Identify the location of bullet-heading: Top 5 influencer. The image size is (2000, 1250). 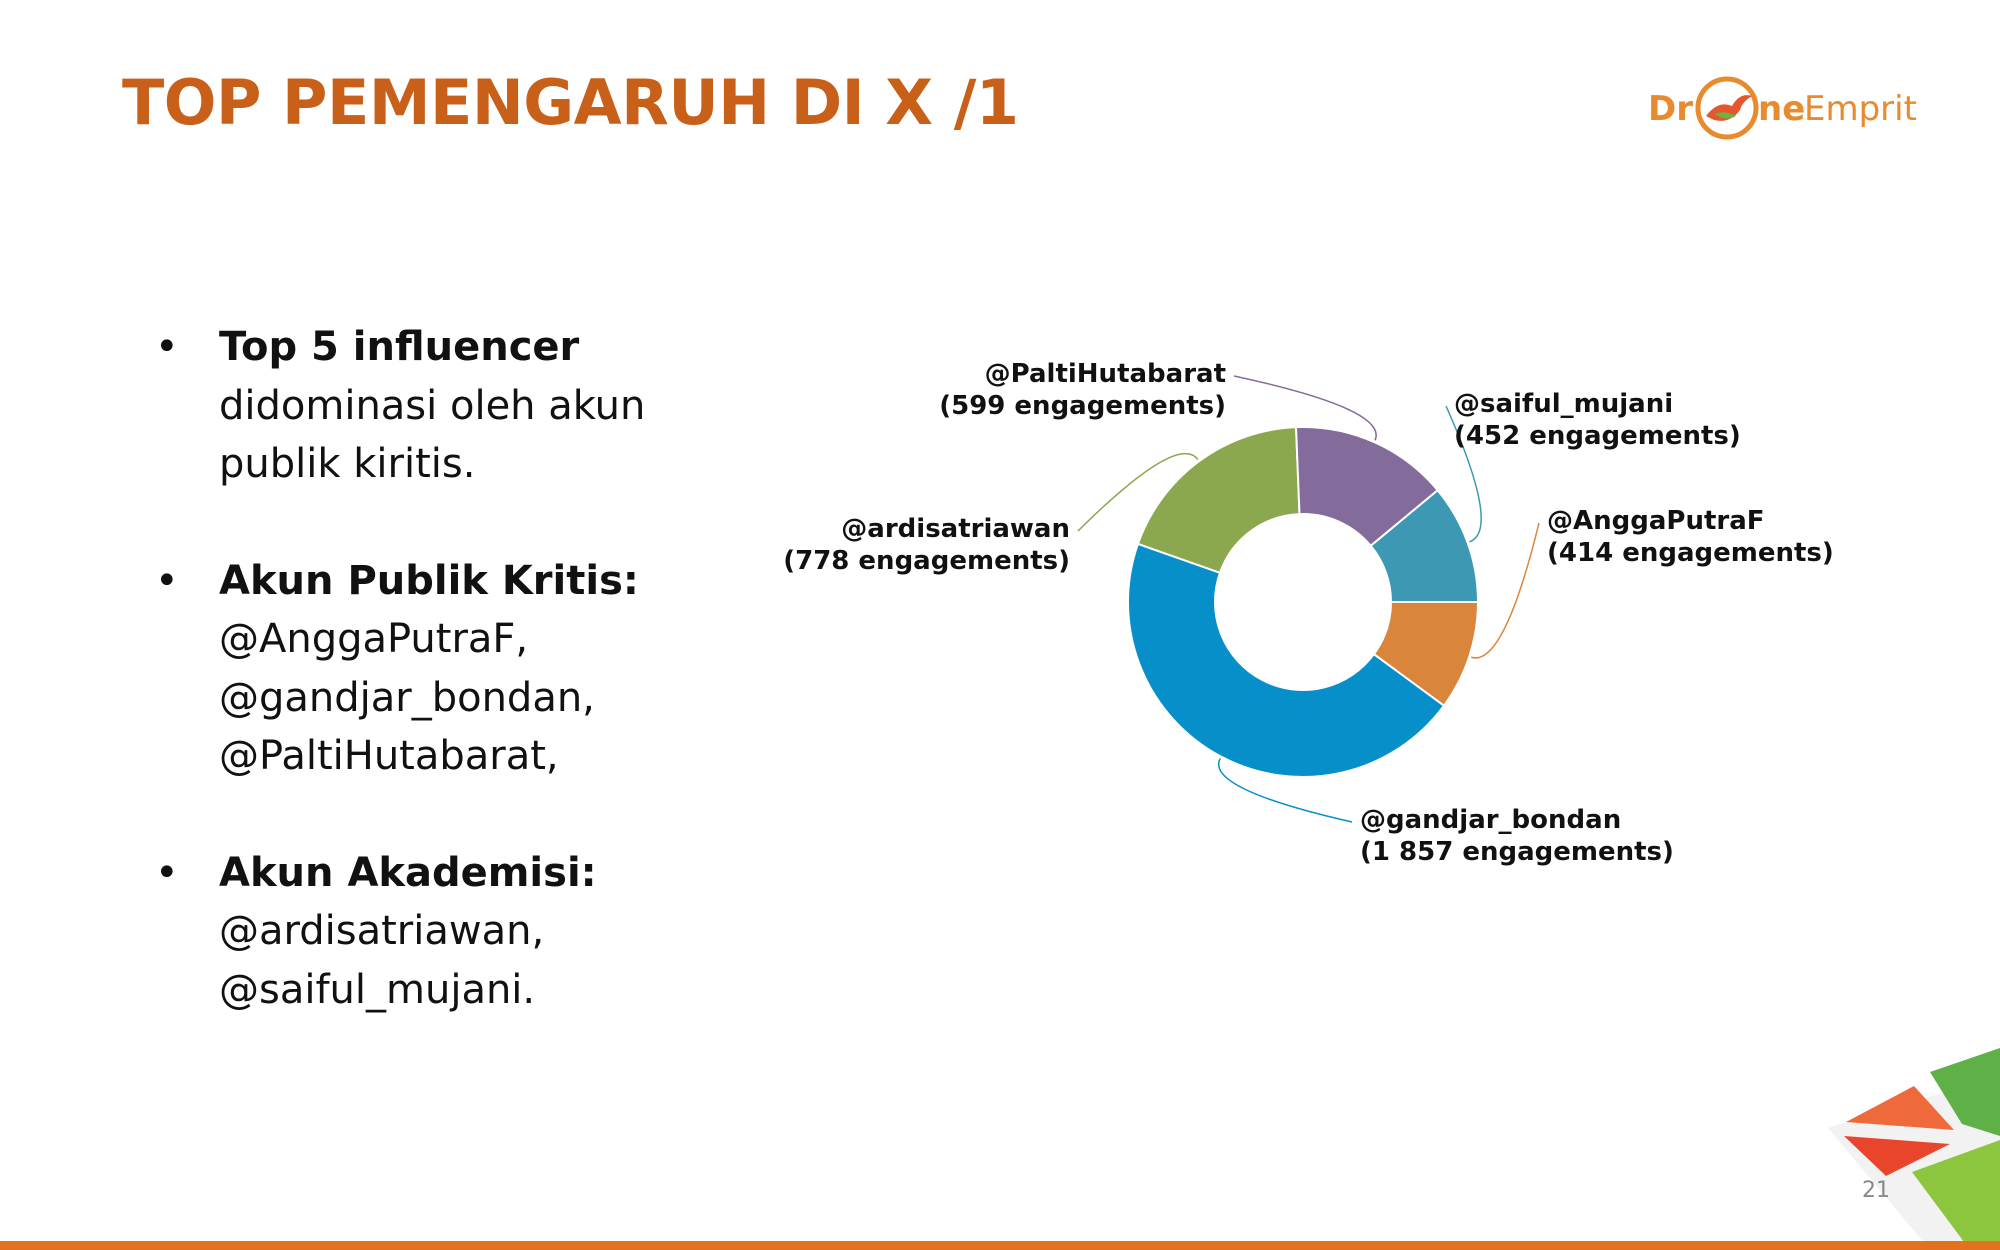
(399, 347).